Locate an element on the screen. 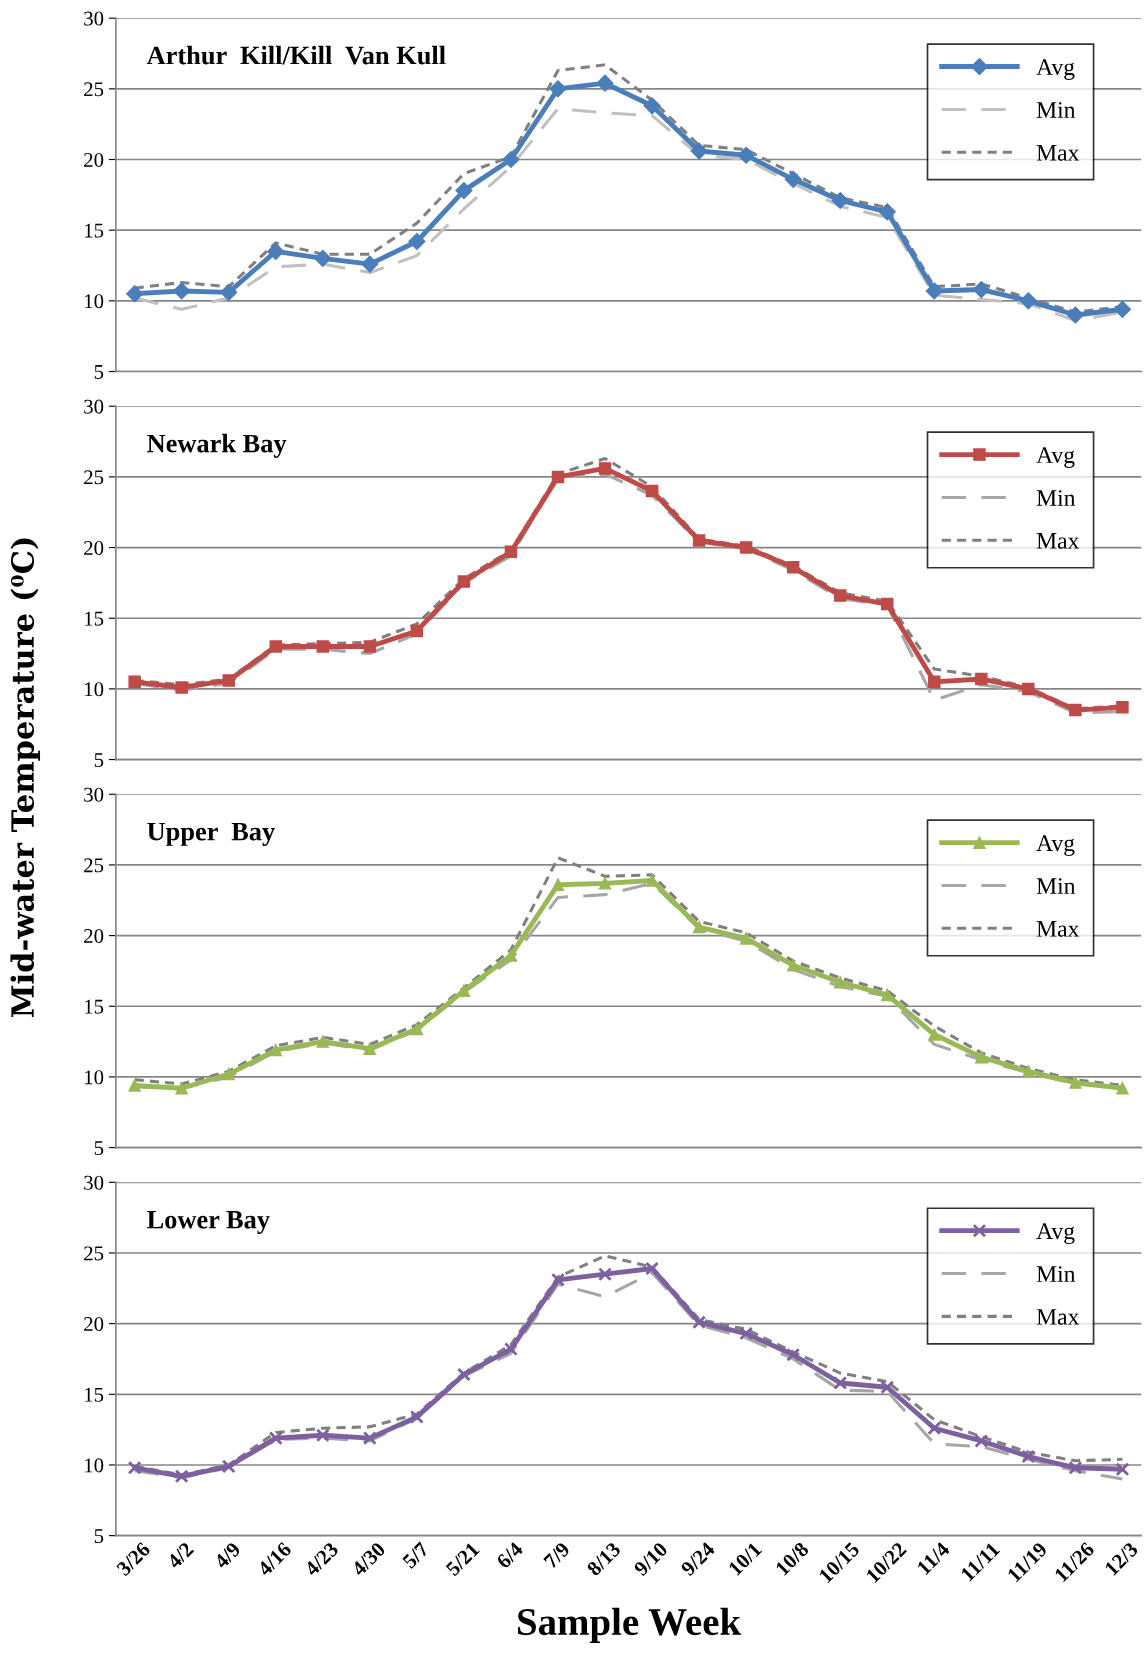 This screenshot has height=1653, width=1147. text: Lower Bay is located at coordinates (208, 1222).